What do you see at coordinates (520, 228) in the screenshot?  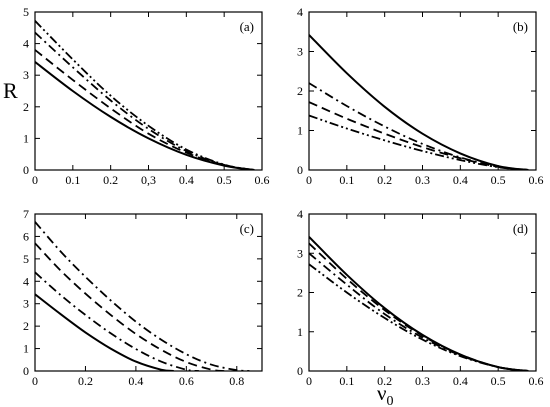 I see `panel-label: (d)` at bounding box center [520, 228].